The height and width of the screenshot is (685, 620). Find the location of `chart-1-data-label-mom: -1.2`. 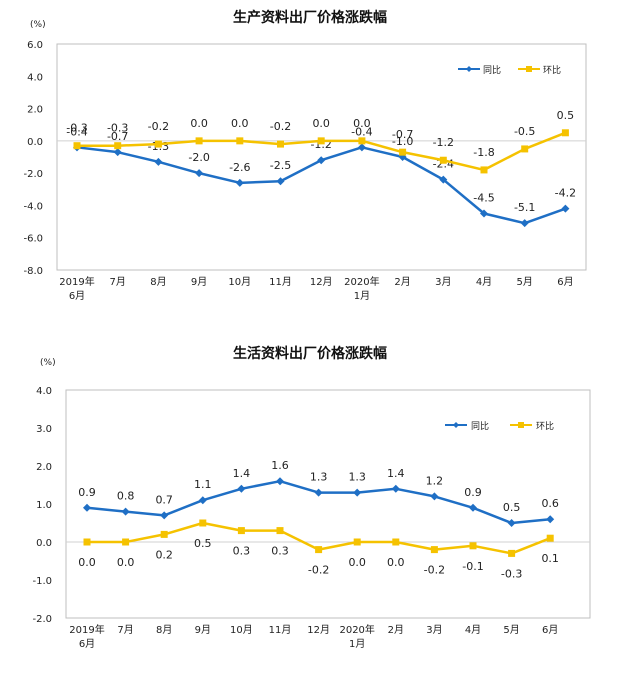

chart-1-data-label-mom: -1.2 is located at coordinates (443, 142).